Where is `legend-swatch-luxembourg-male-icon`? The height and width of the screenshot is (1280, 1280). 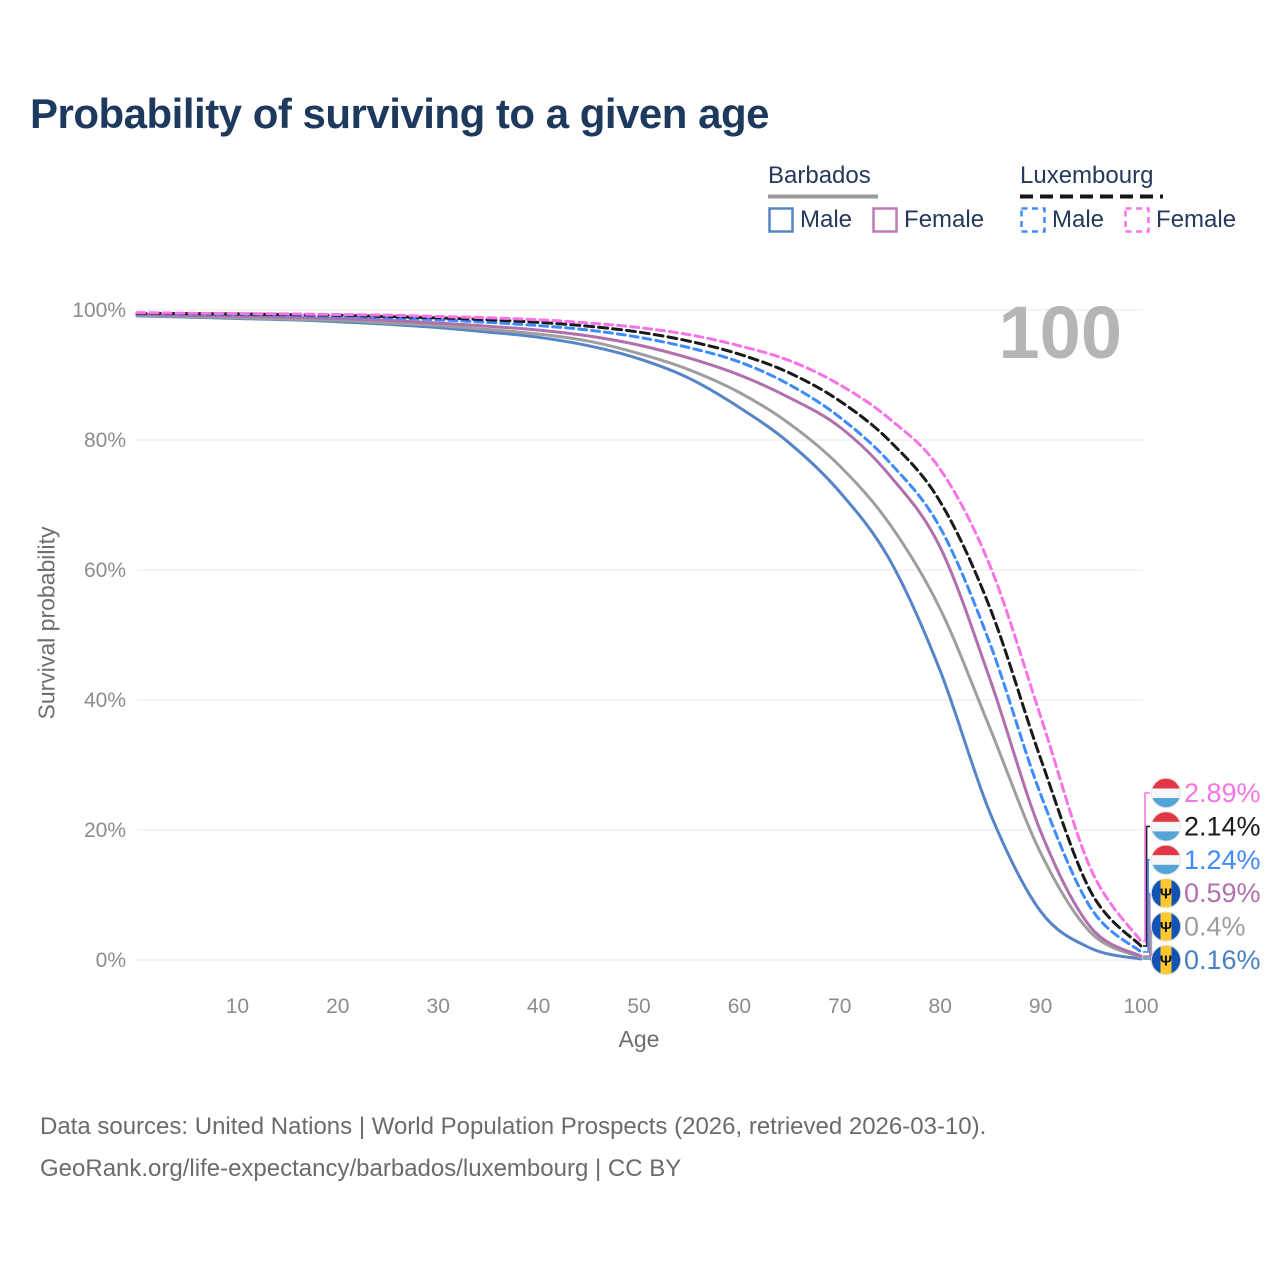
legend-swatch-luxembourg-male-icon is located at coordinates (1033, 220).